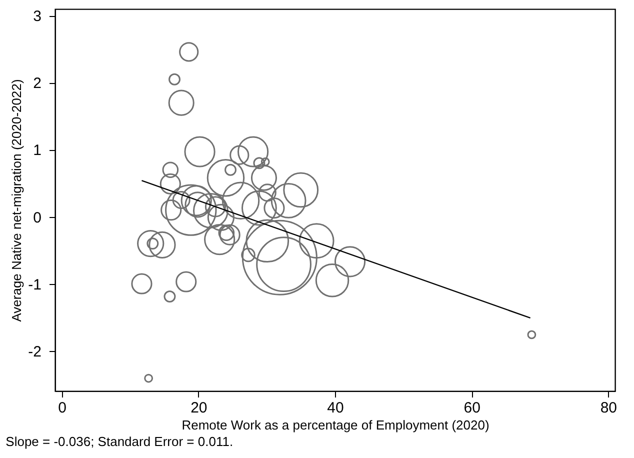 Image resolution: width=634 pixels, height=458 pixels. Describe the element at coordinates (335, 408) in the screenshot. I see `x-tick-label: 40` at that location.